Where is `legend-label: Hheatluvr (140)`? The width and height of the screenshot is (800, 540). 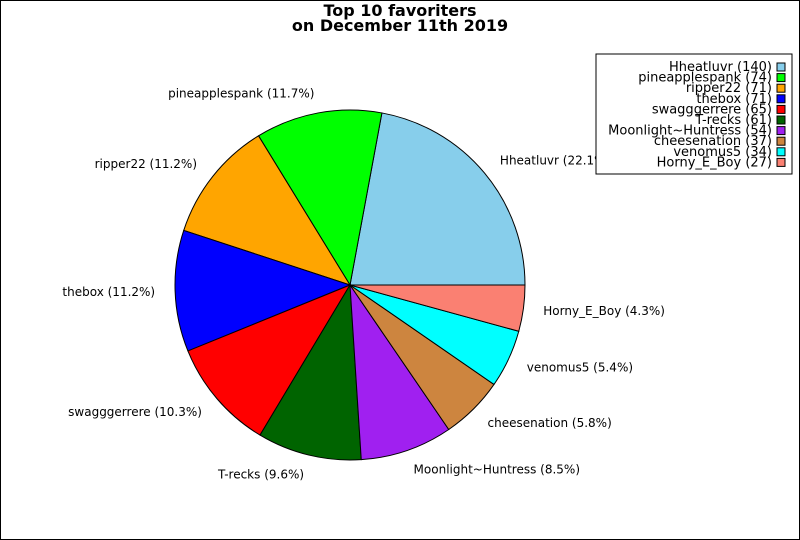 legend-label: Hheatluvr (140) is located at coordinates (720, 67).